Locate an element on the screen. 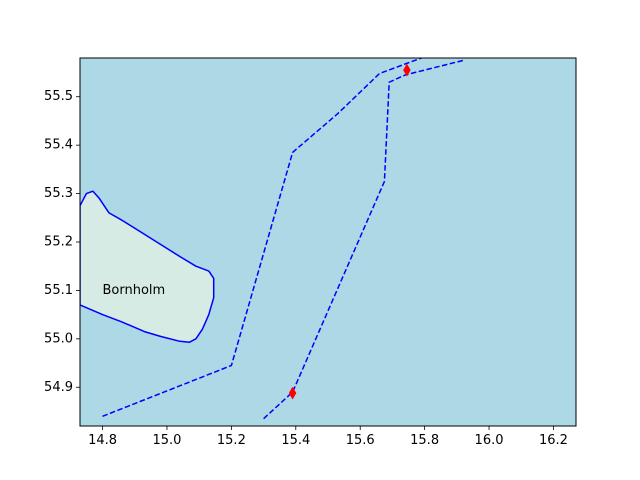  y-axis: 54.9 55.0 55.1 55.2 55.3 55.4 55.5 is located at coordinates (62, 242).